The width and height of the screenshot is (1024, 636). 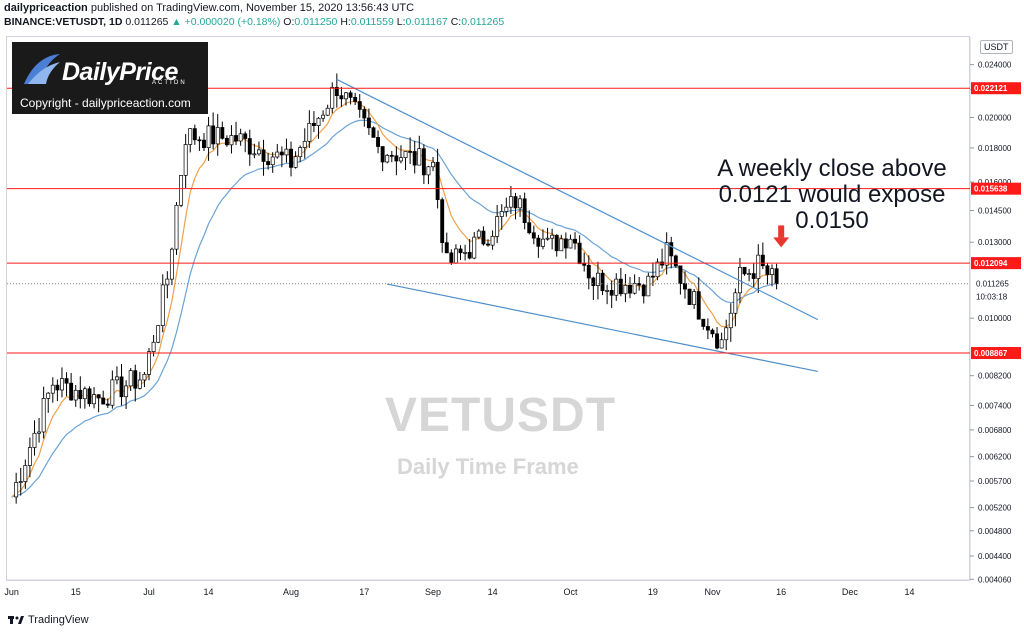 What do you see at coordinates (992, 284) in the screenshot?
I see `last-price-label: 0.011265` at bounding box center [992, 284].